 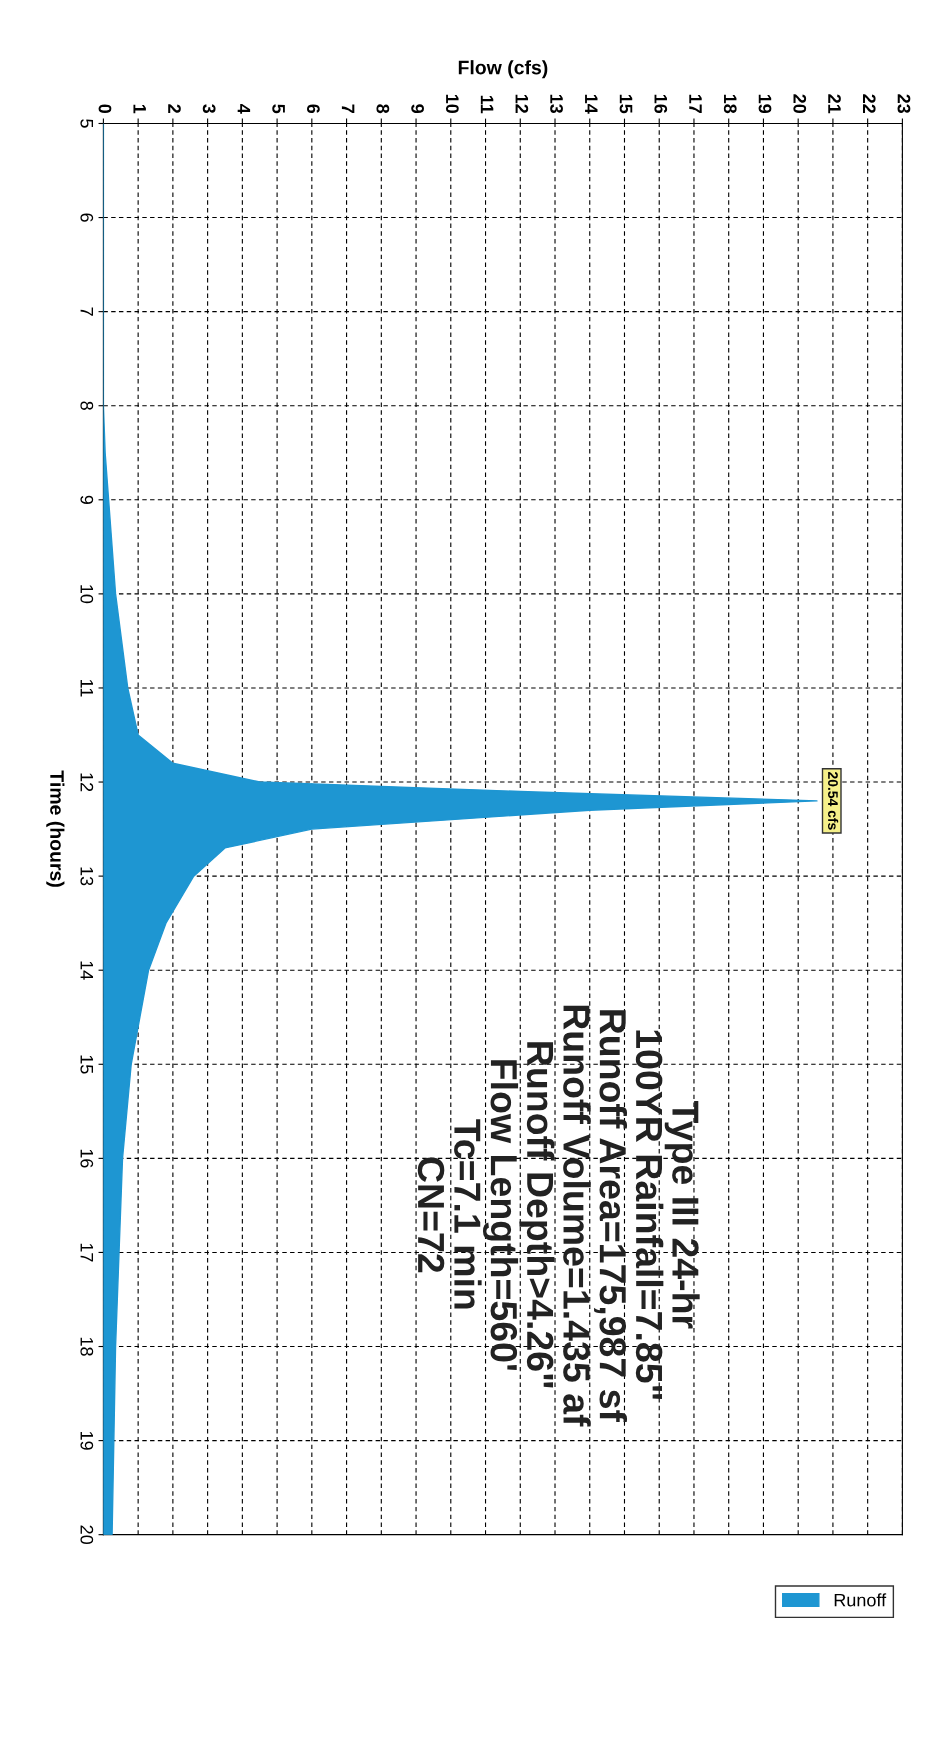 What do you see at coordinates (661, 104) in the screenshot?
I see `x-tick-label: 16` at bounding box center [661, 104].